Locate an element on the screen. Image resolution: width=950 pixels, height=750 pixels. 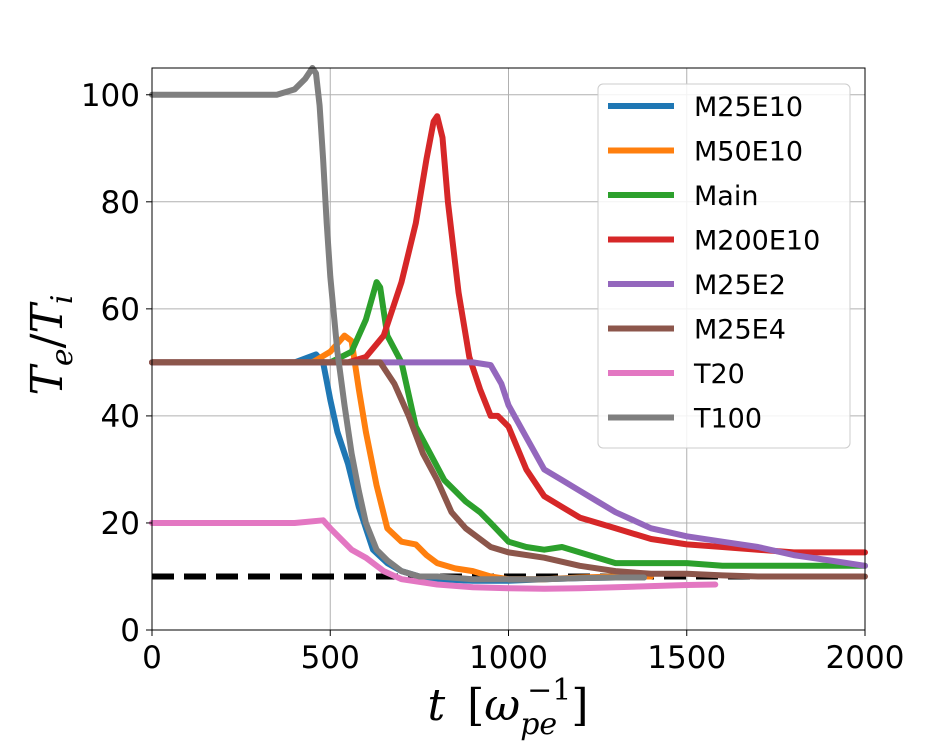
x-axis-bracket-open: [ is located at coordinates (475, 705).